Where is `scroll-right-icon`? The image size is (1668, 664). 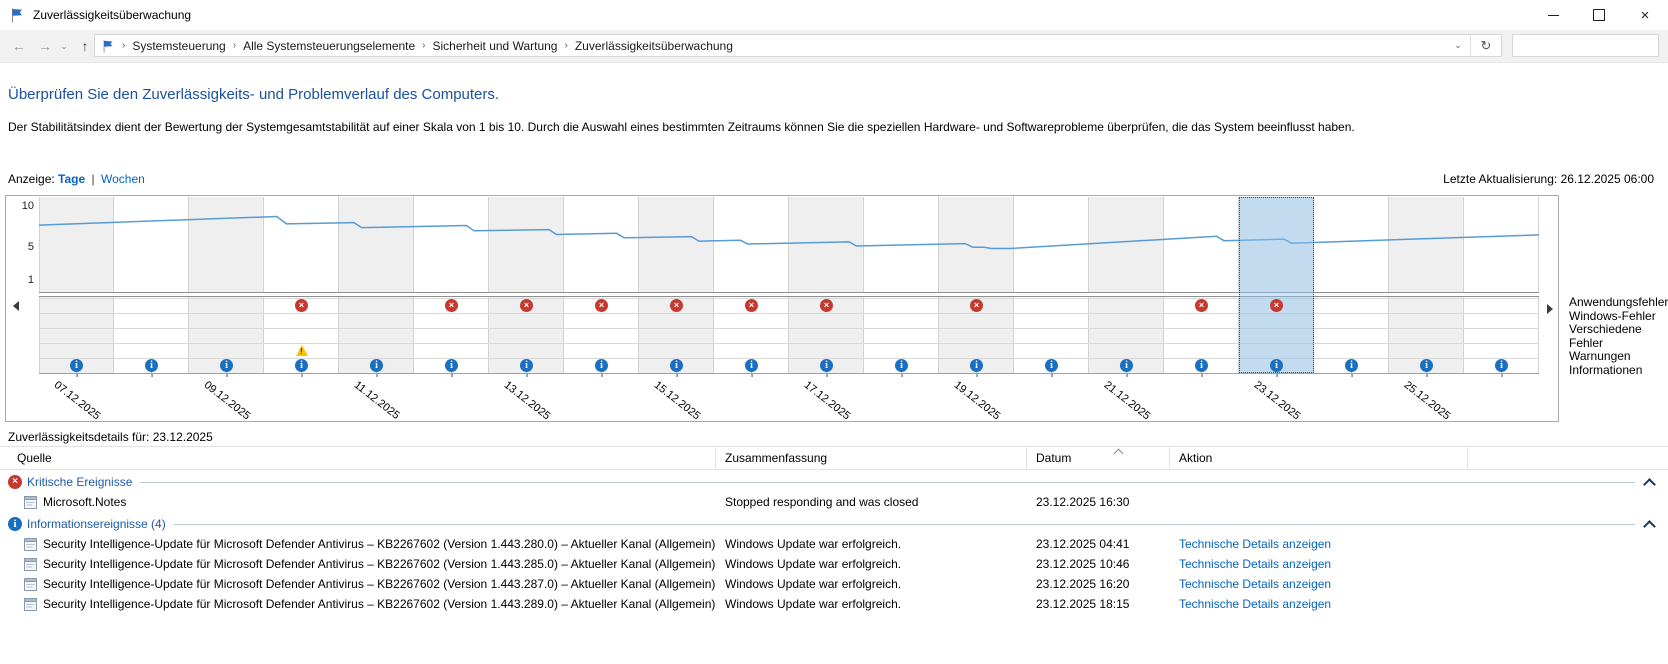
scroll-right-icon is located at coordinates (1550, 309).